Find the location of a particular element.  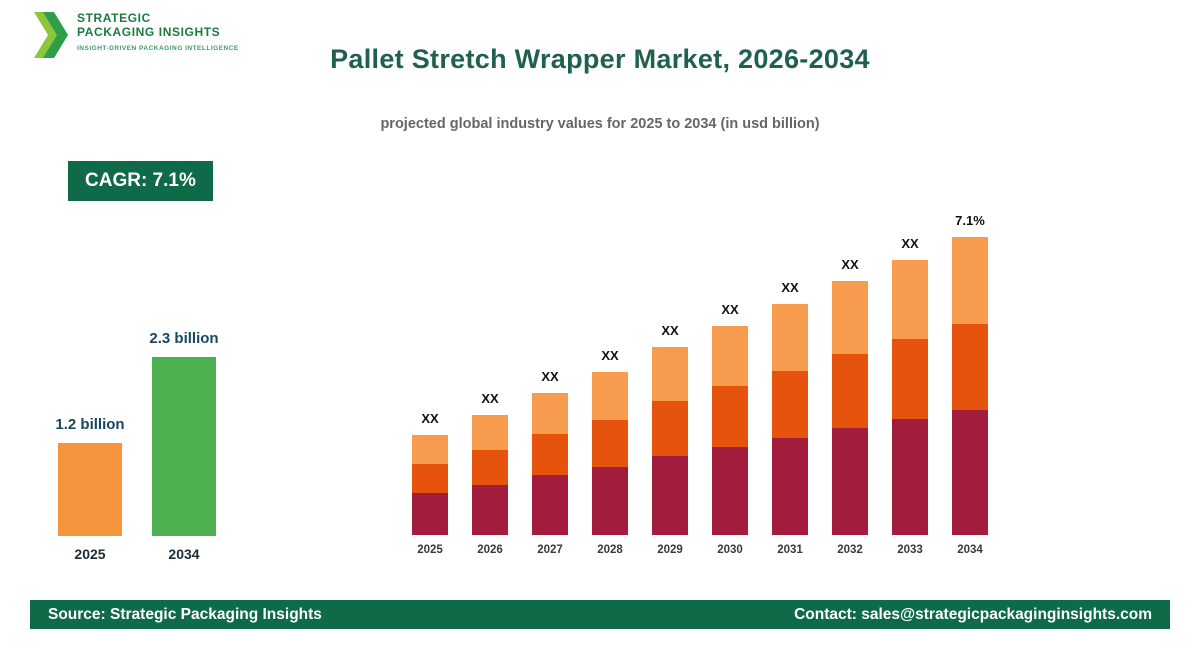

chart-bar-group: XX 2030 is located at coordinates (730, 429).